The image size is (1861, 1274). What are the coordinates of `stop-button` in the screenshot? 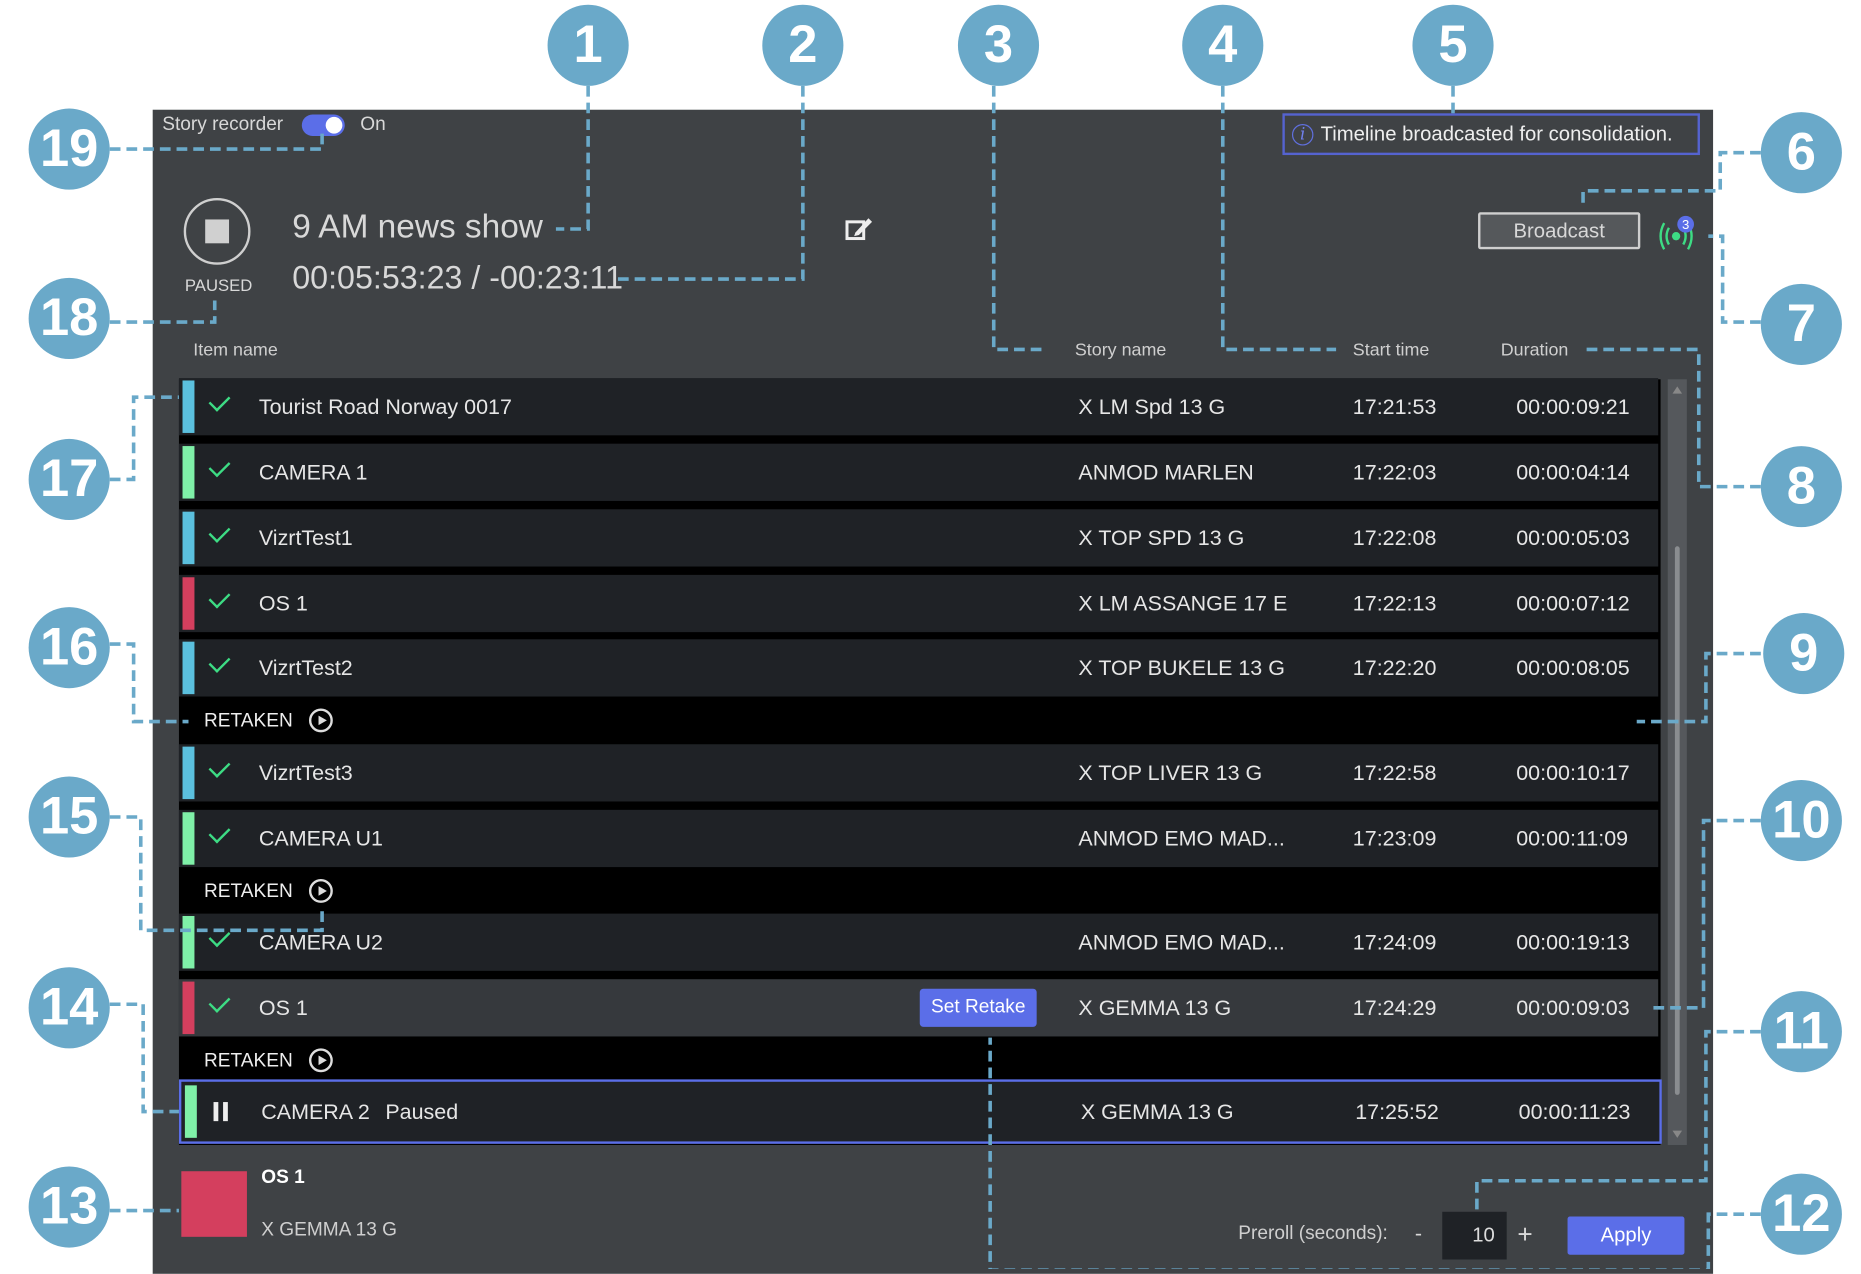 It's located at (217, 231).